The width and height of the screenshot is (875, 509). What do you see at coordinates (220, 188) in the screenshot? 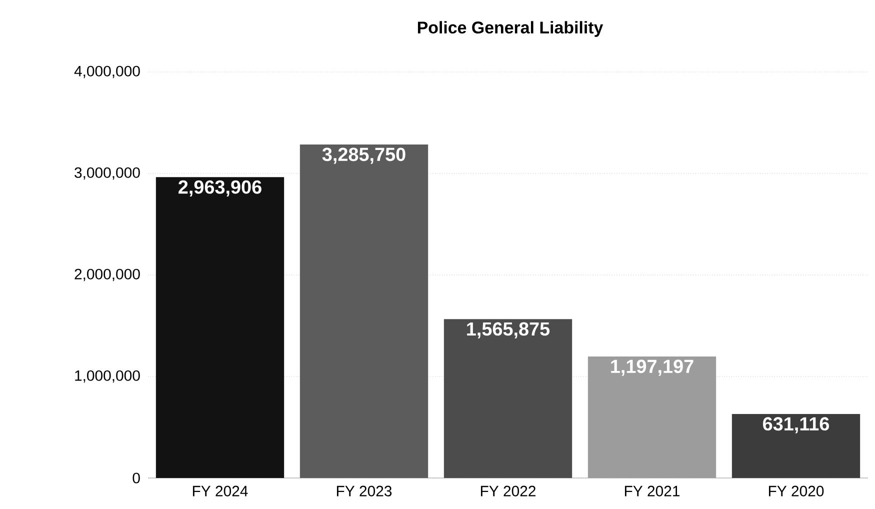
I see `data-label: 2,963,906` at bounding box center [220, 188].